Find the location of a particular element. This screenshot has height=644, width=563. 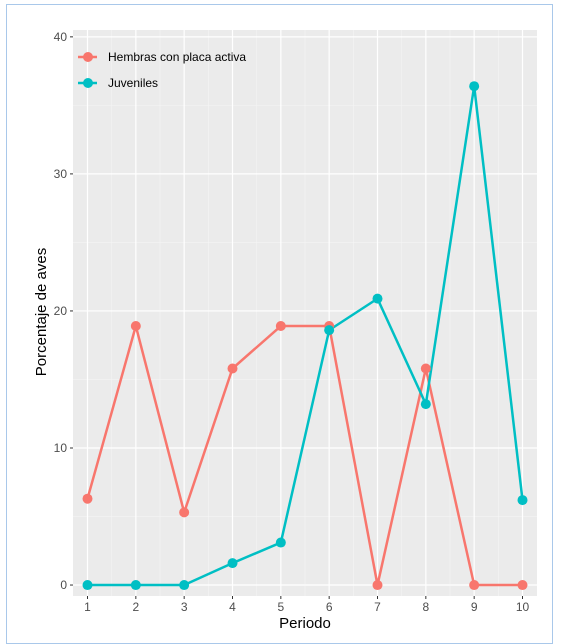

y-tick-label: 10 is located at coordinates (61, 448).